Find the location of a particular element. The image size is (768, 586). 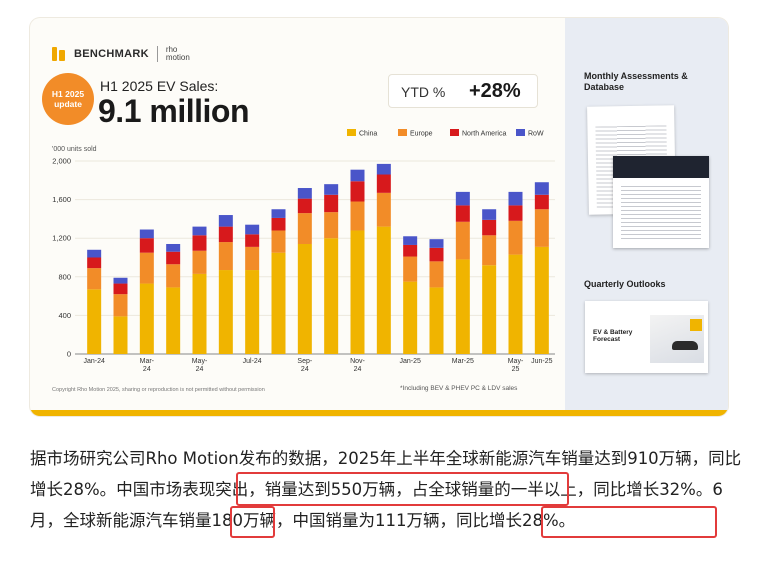

y-tick-label: 0 is located at coordinates (69, 354).